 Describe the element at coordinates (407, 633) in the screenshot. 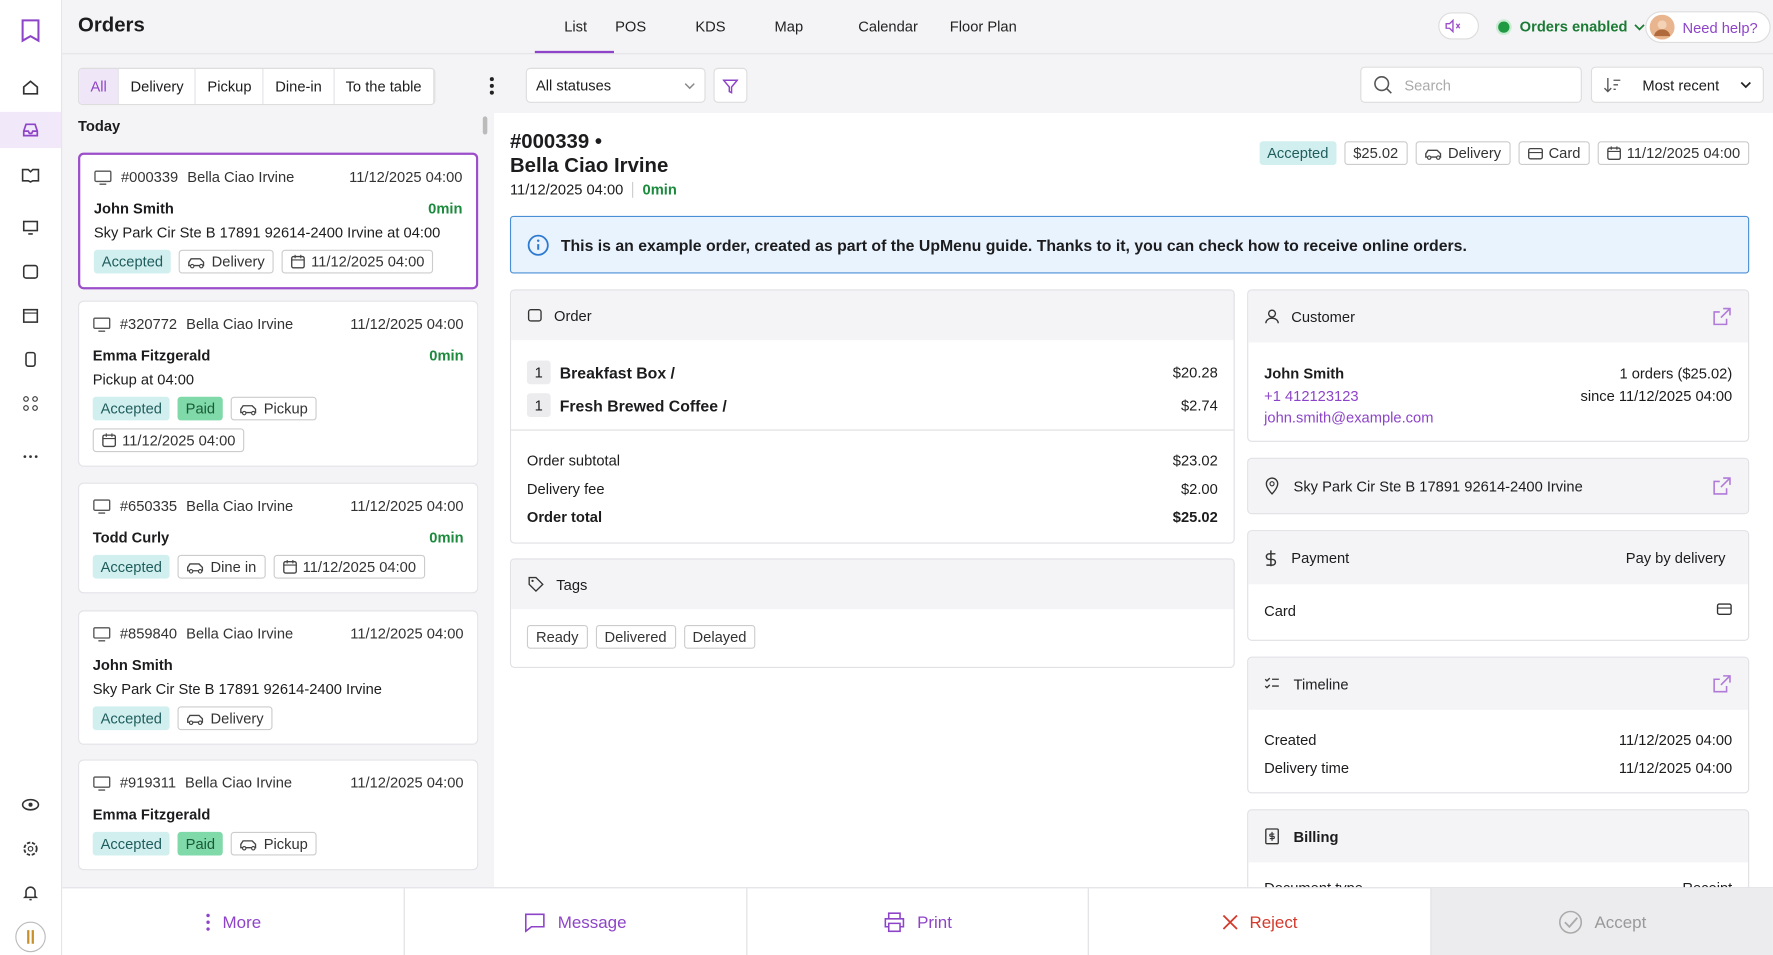

I see `order-date: 11/12/2025 04:00` at that location.